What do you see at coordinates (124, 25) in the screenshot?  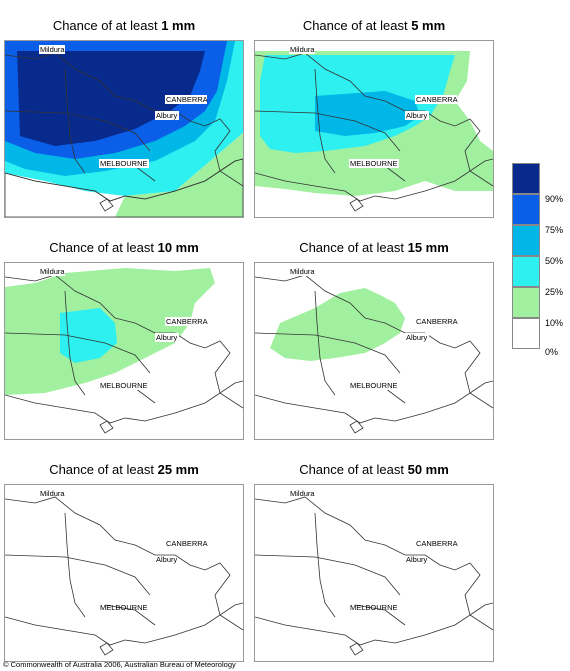 I see `panel-title: Chance of at least 1 mm` at bounding box center [124, 25].